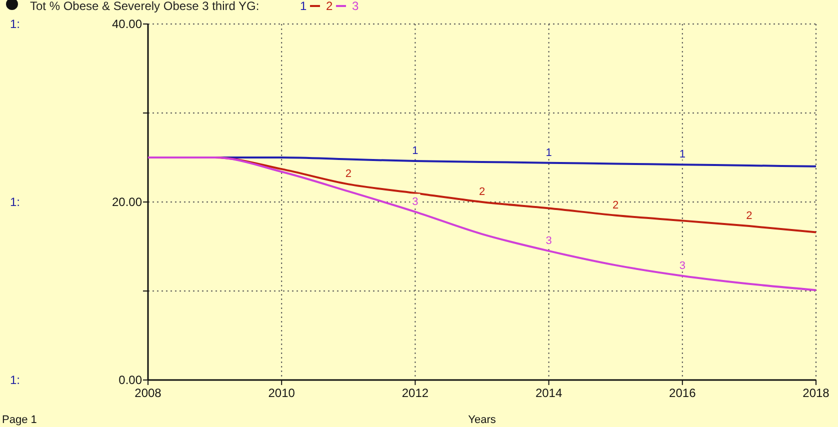 The image size is (838, 427). I want to click on y-tick-label: 0.00, so click(130, 380).